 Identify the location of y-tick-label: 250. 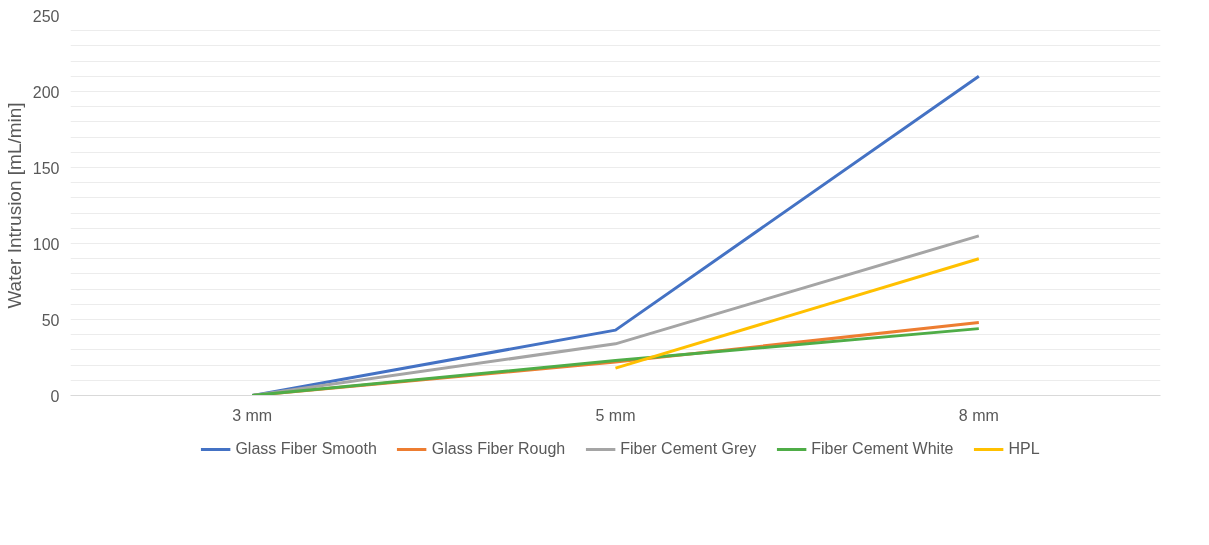
(46, 16).